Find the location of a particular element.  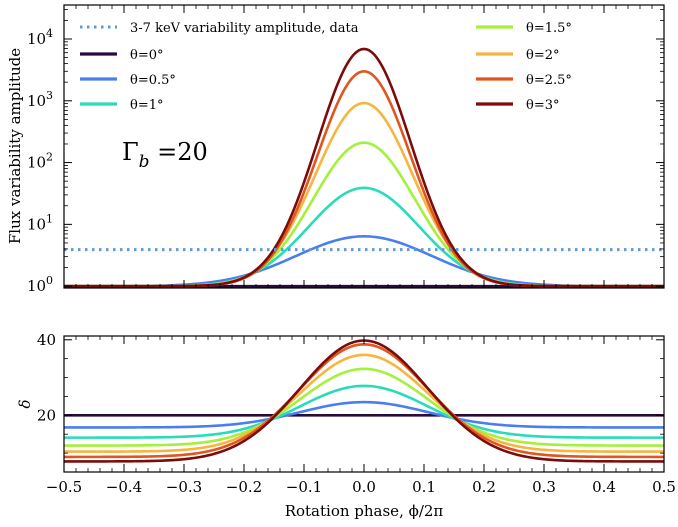

gamma-annotation-sub: b is located at coordinates (144, 162).